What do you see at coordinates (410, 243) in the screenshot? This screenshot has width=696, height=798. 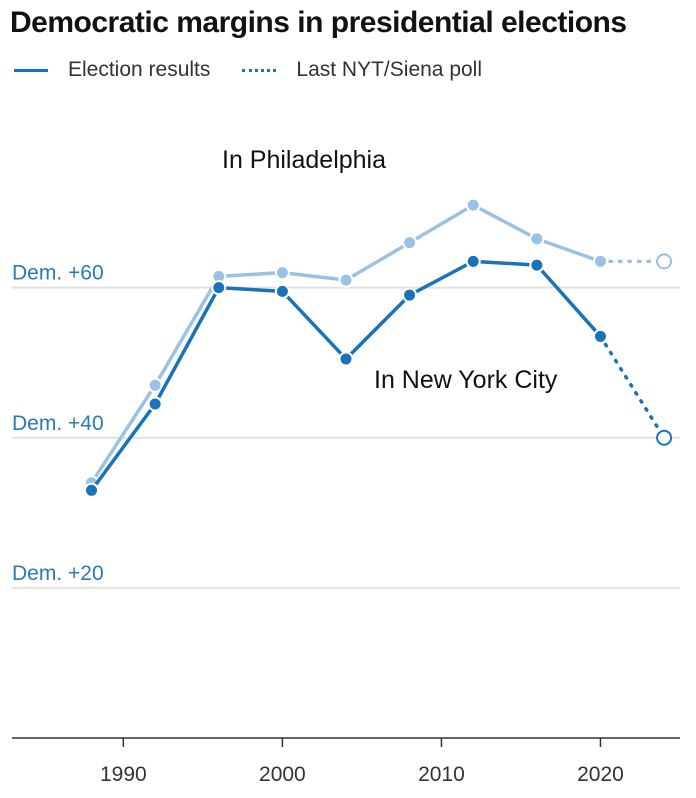 I see `point-in-philadelphia-2008` at bounding box center [410, 243].